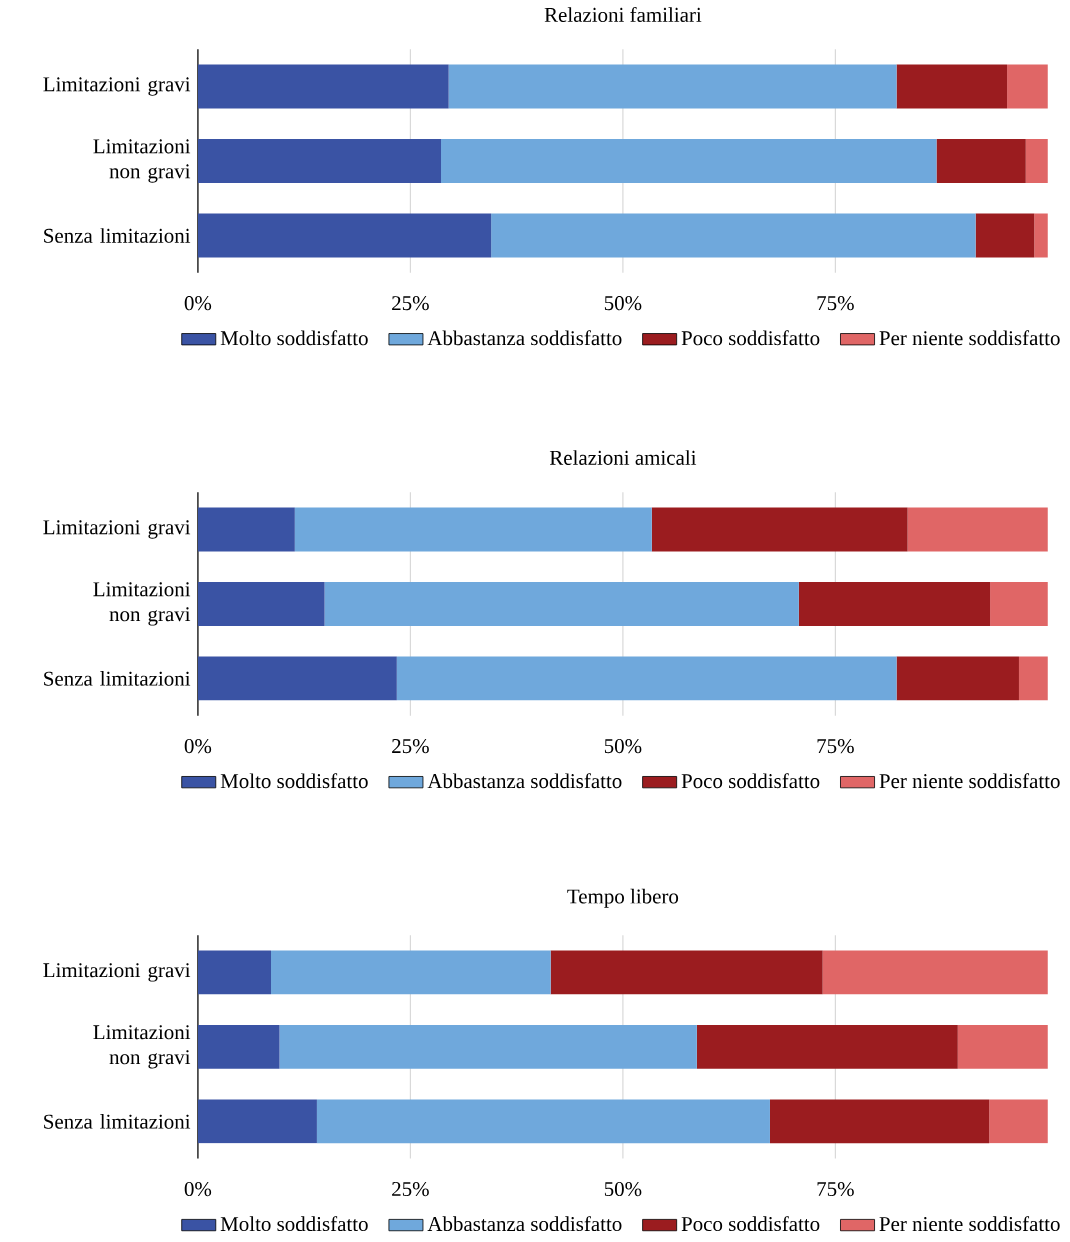  I want to click on chart-title: Relazioni familiari, so click(623, 14).